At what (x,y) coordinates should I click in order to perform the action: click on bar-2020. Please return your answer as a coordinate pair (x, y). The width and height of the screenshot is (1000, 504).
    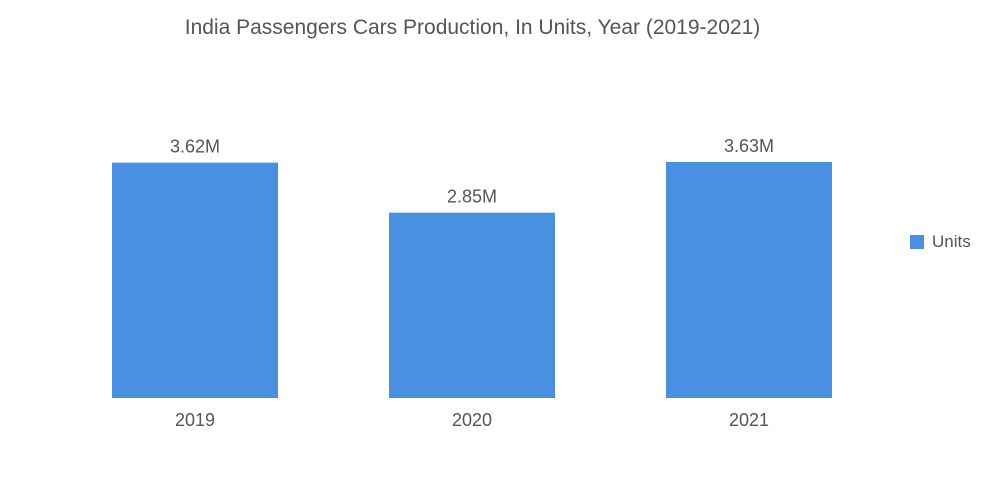
    Looking at the image, I should click on (472, 305).